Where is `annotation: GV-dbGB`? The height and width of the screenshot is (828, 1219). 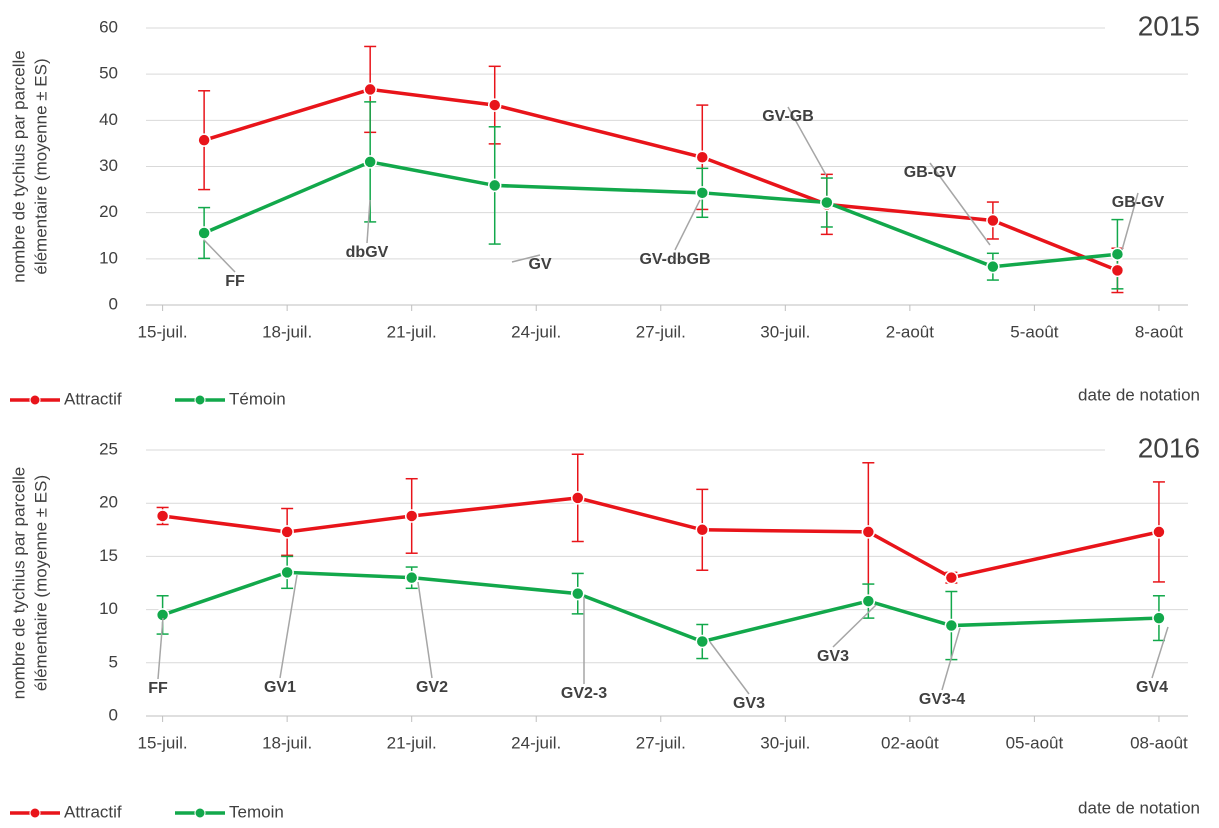
annotation: GV-dbGB is located at coordinates (674, 259).